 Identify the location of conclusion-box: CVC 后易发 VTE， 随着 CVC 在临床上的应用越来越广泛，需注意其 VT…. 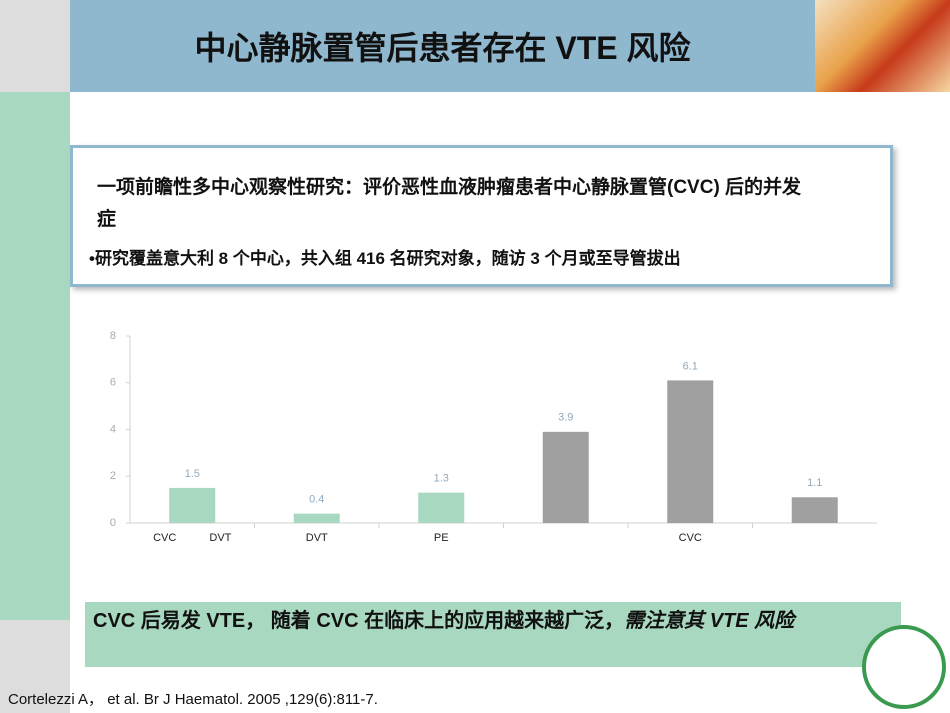
(493, 634).